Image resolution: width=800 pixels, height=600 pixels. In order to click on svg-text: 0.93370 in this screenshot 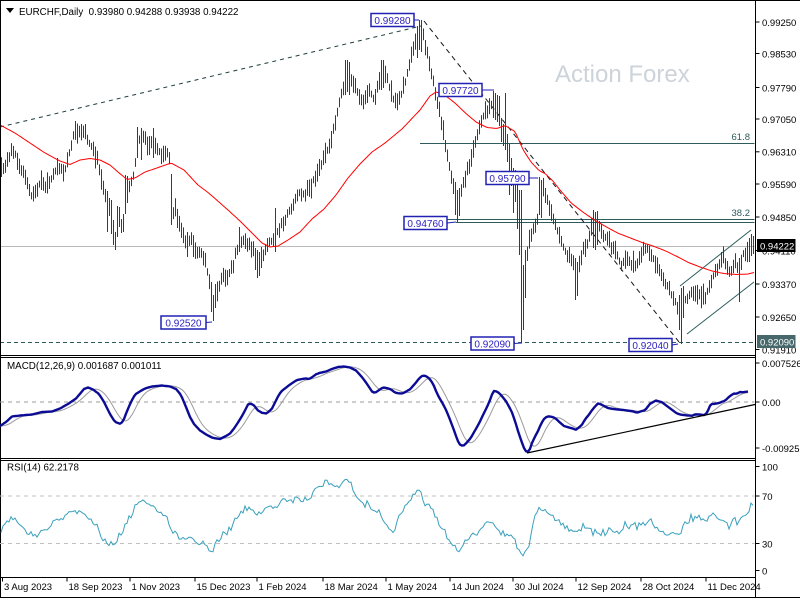, I will do `click(779, 285)`.